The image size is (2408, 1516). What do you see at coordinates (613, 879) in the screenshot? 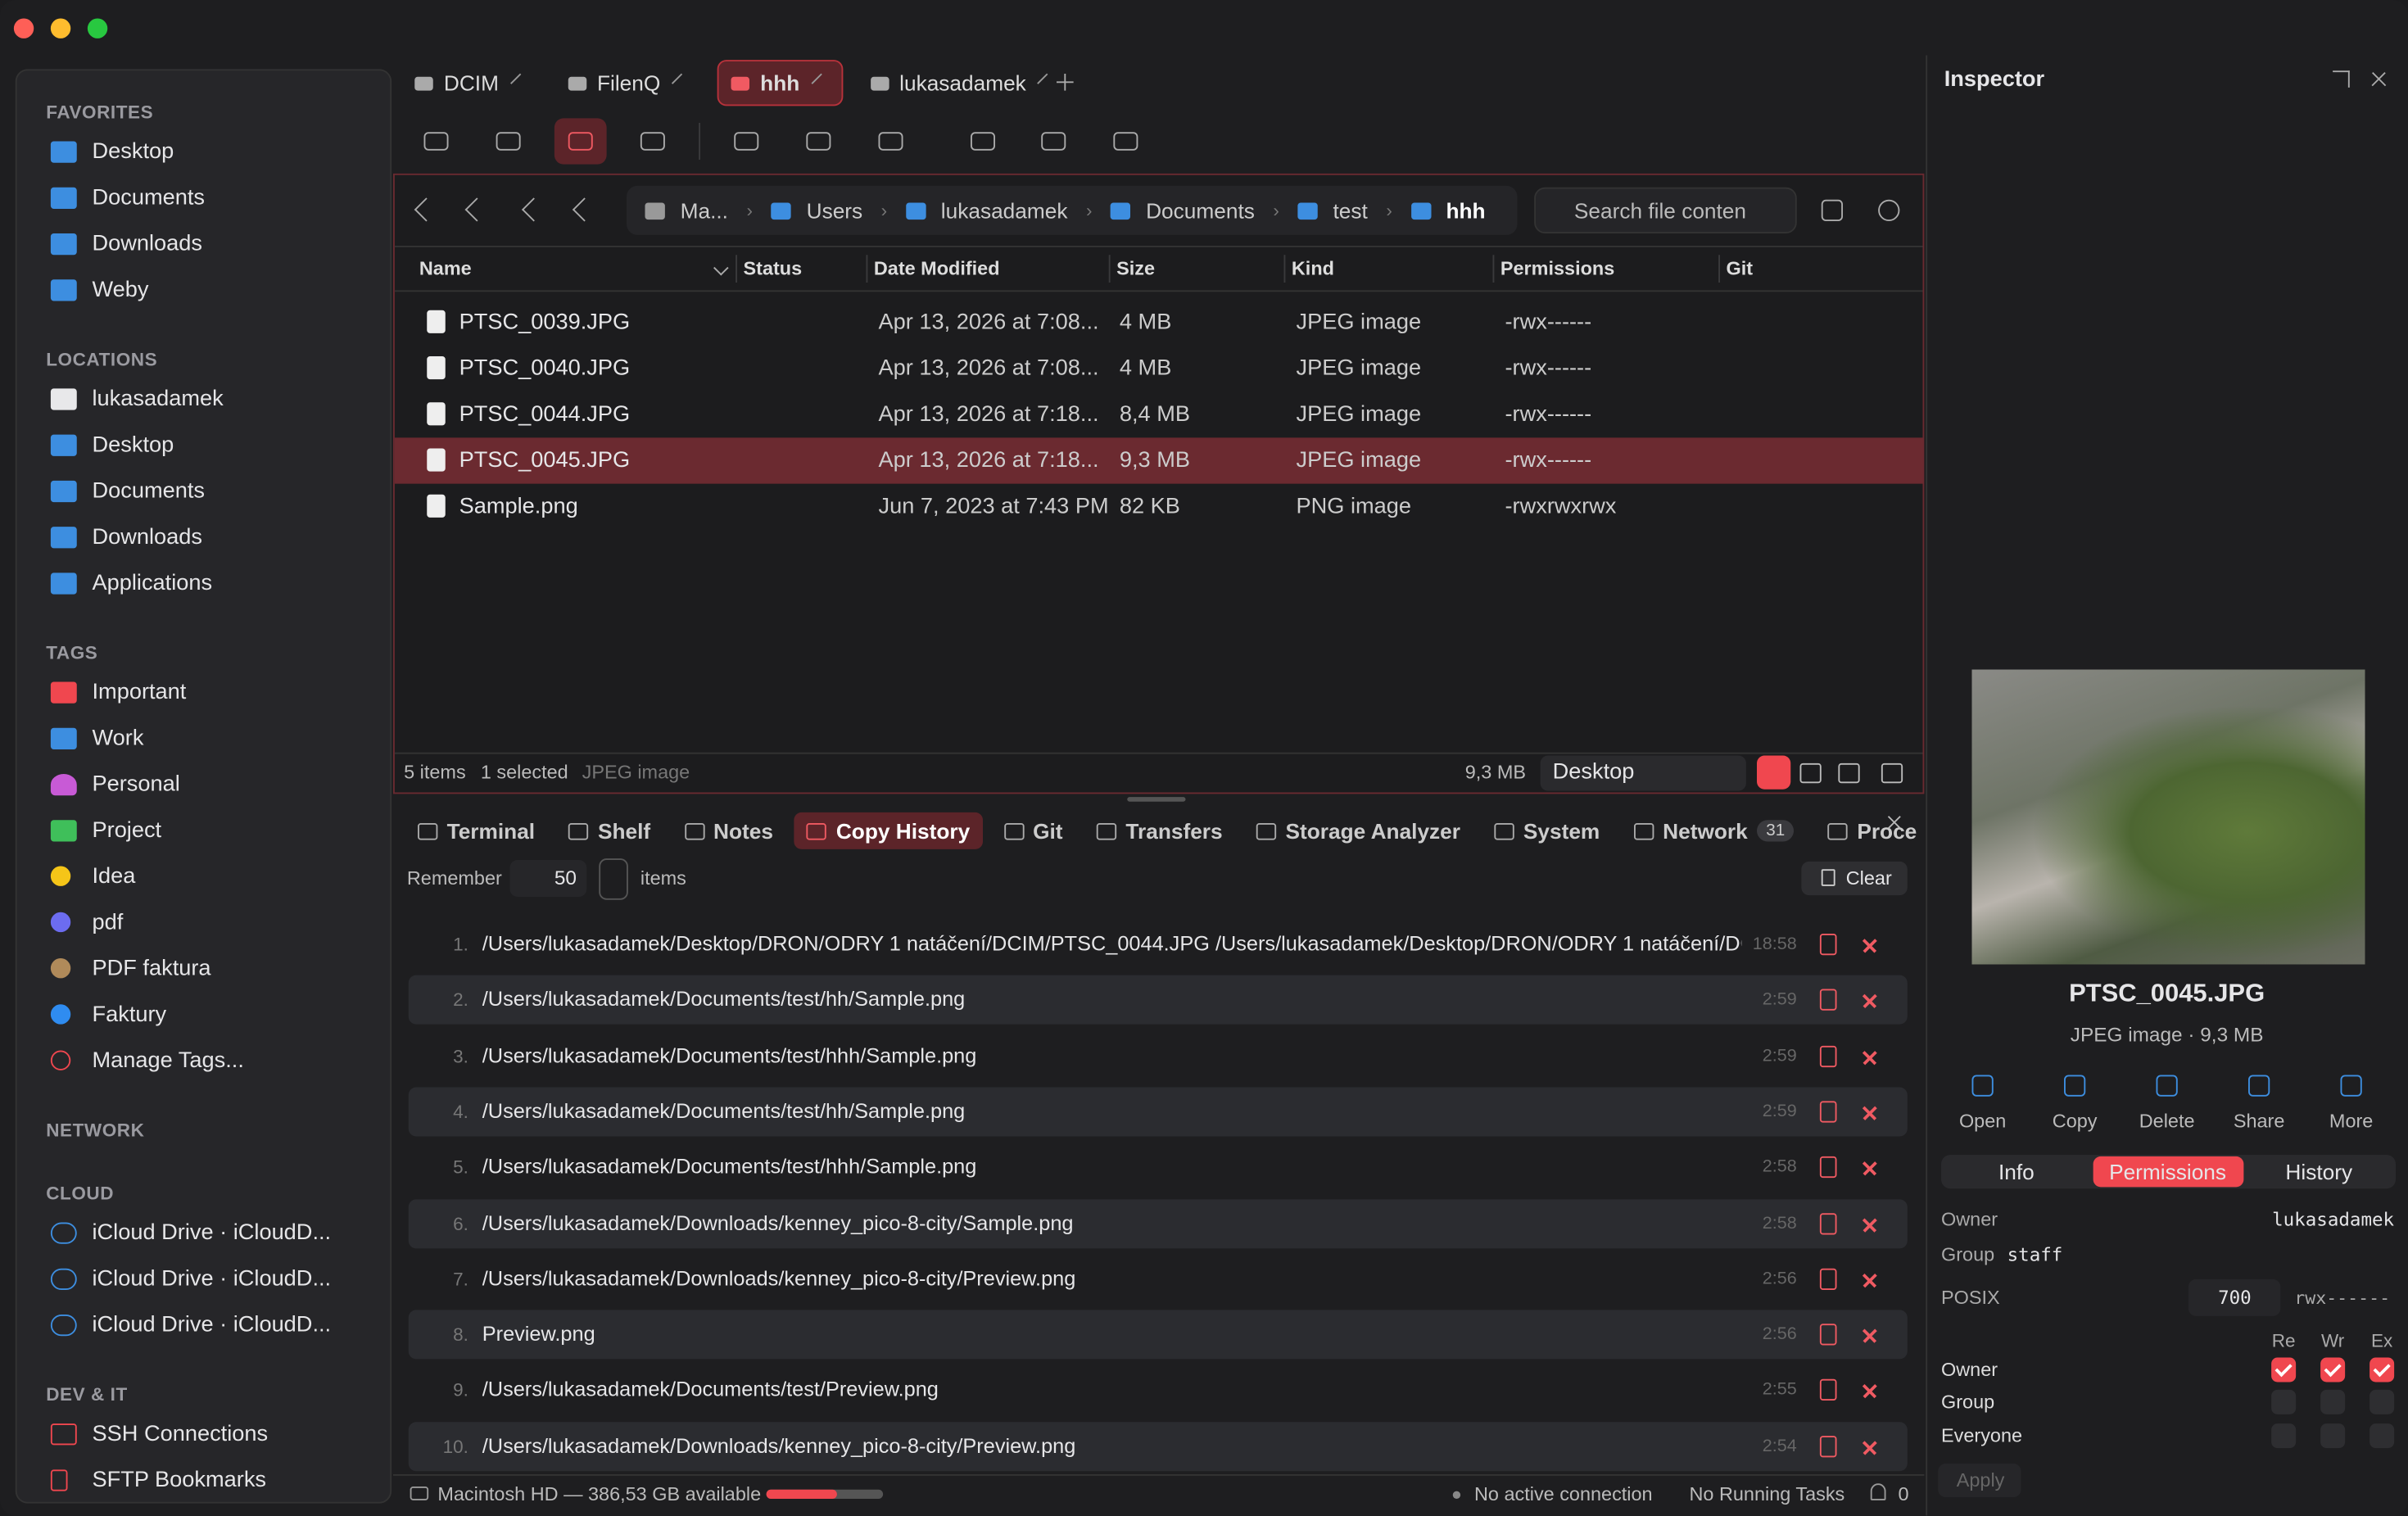
I see `stepper` at bounding box center [613, 879].